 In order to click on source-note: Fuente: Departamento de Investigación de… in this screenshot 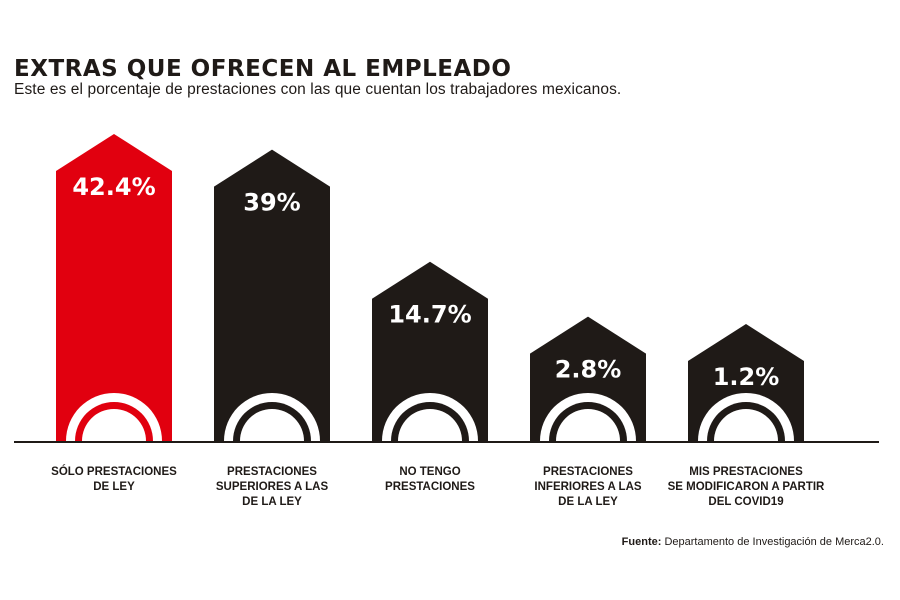, I will do `click(753, 542)`.